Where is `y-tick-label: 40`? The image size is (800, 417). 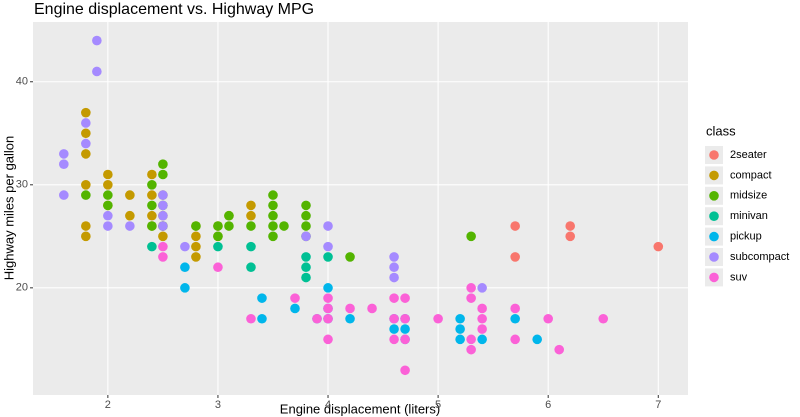
y-tick-label: 40 is located at coordinates (22, 82).